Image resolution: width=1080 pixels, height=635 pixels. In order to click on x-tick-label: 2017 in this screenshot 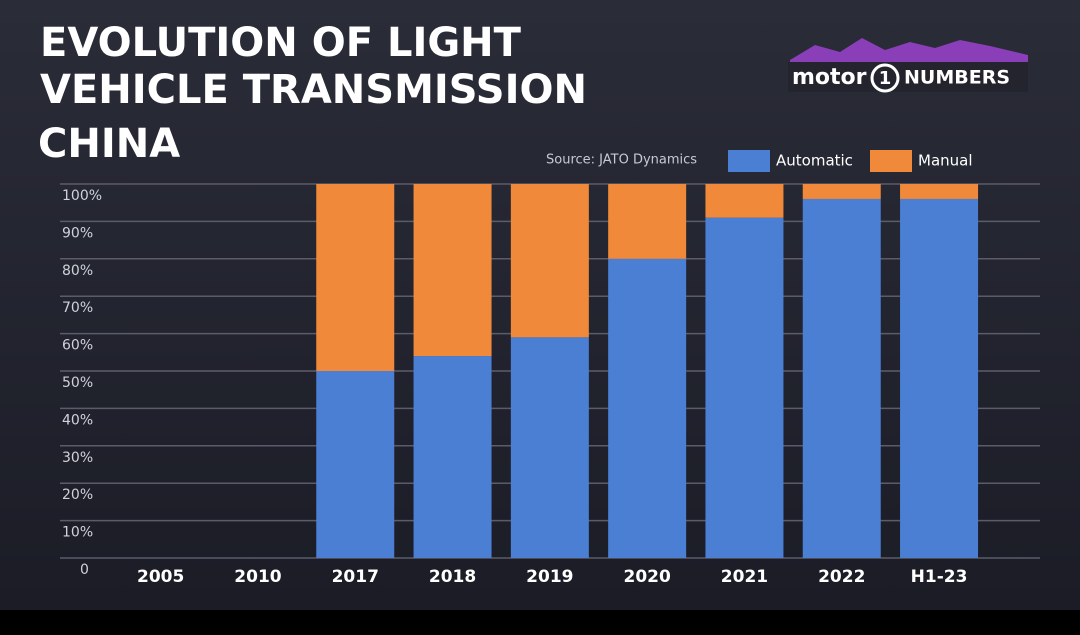, I will do `click(355, 577)`.